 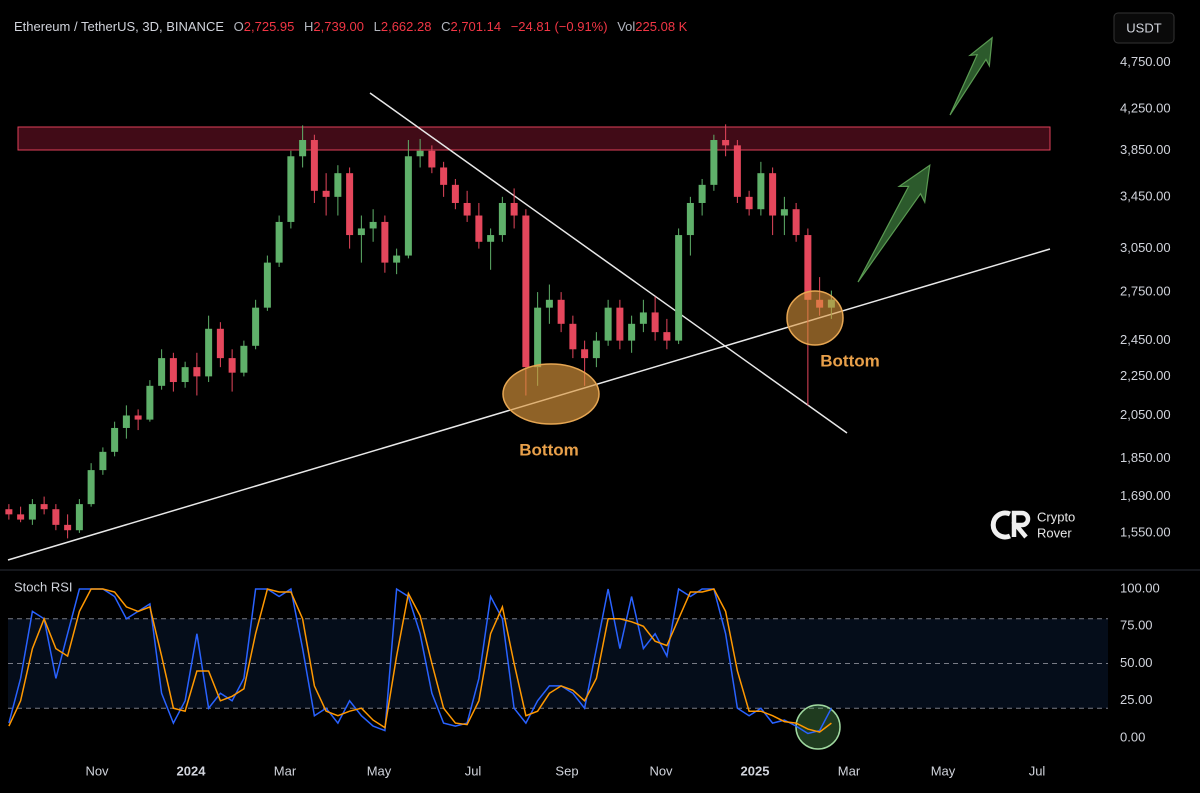 What do you see at coordinates (818, 727) in the screenshot?
I see `stoch-highlight` at bounding box center [818, 727].